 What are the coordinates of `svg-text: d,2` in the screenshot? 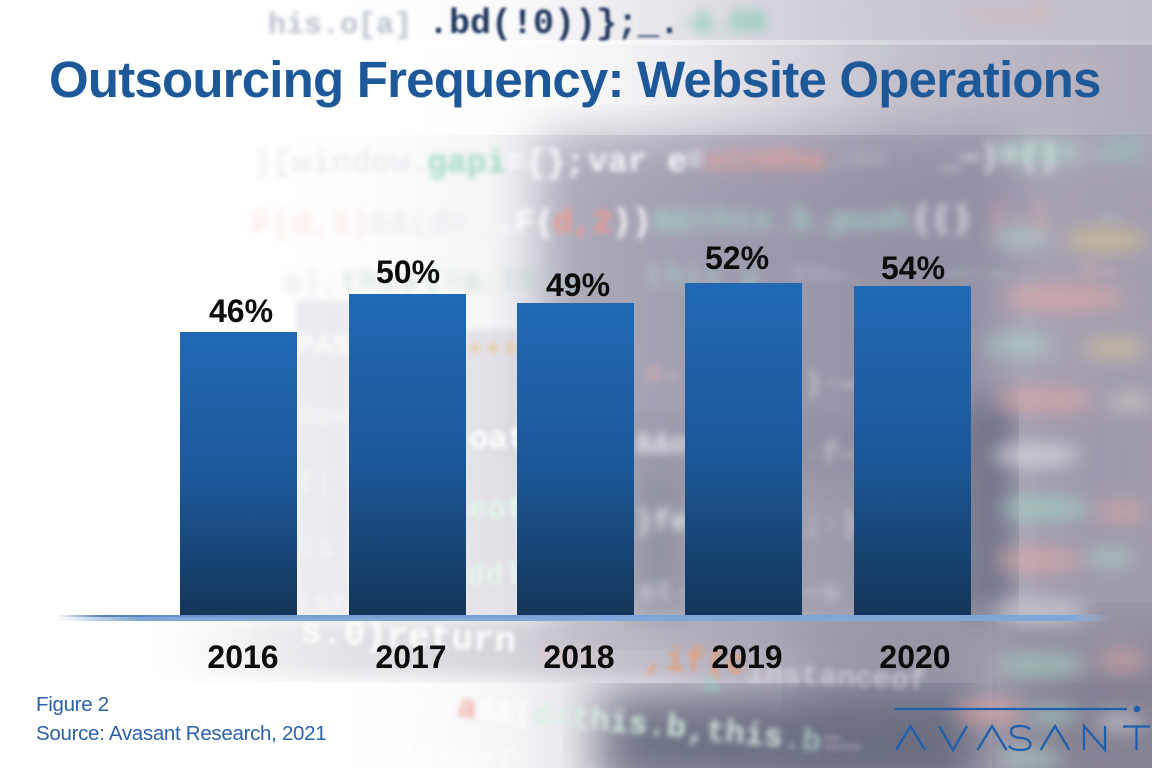 It's located at (582, 223).